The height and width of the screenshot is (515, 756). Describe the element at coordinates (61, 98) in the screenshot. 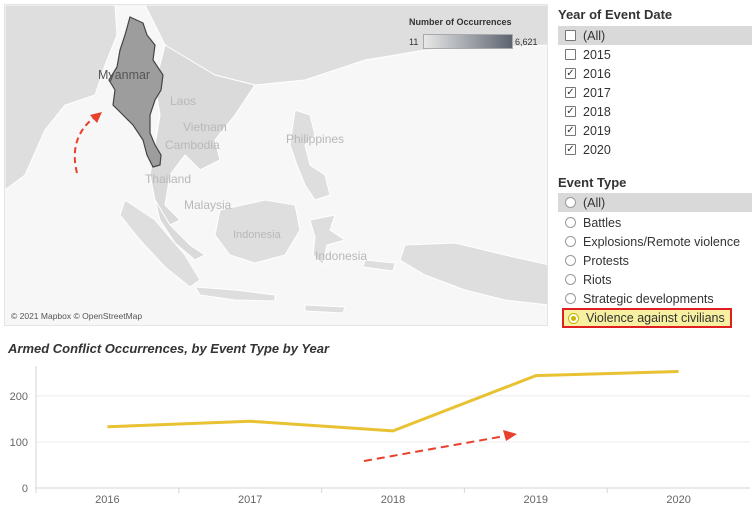

I see `land-india` at that location.